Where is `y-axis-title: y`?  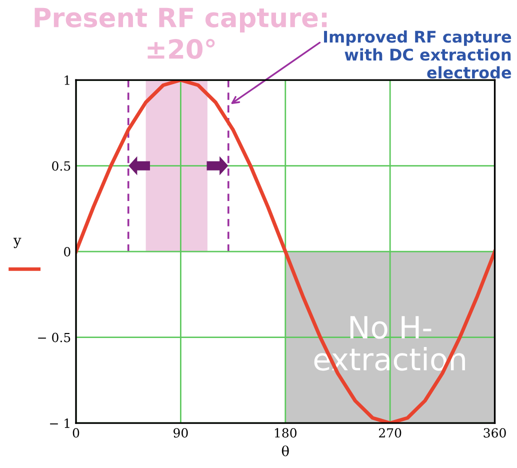
y-axis-title: y is located at coordinates (17, 243).